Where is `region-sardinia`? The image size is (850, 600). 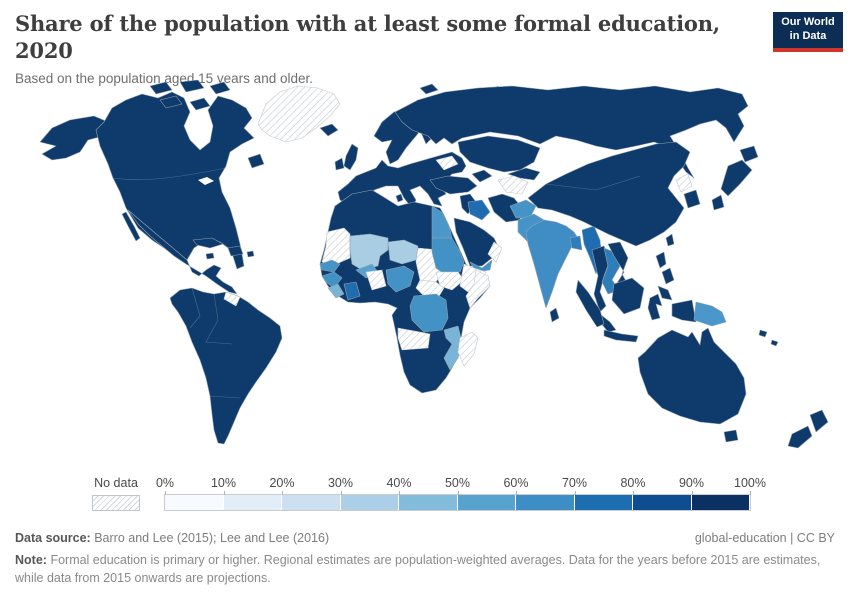 region-sardinia is located at coordinates (399, 198).